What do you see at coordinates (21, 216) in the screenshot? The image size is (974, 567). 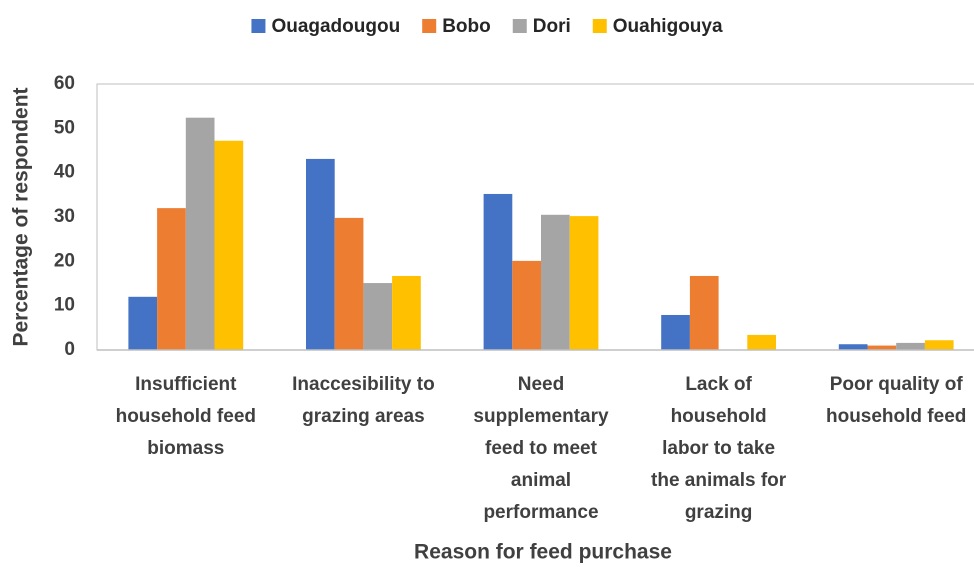 I see `y-axis-title: Percentage of respondent` at bounding box center [21, 216].